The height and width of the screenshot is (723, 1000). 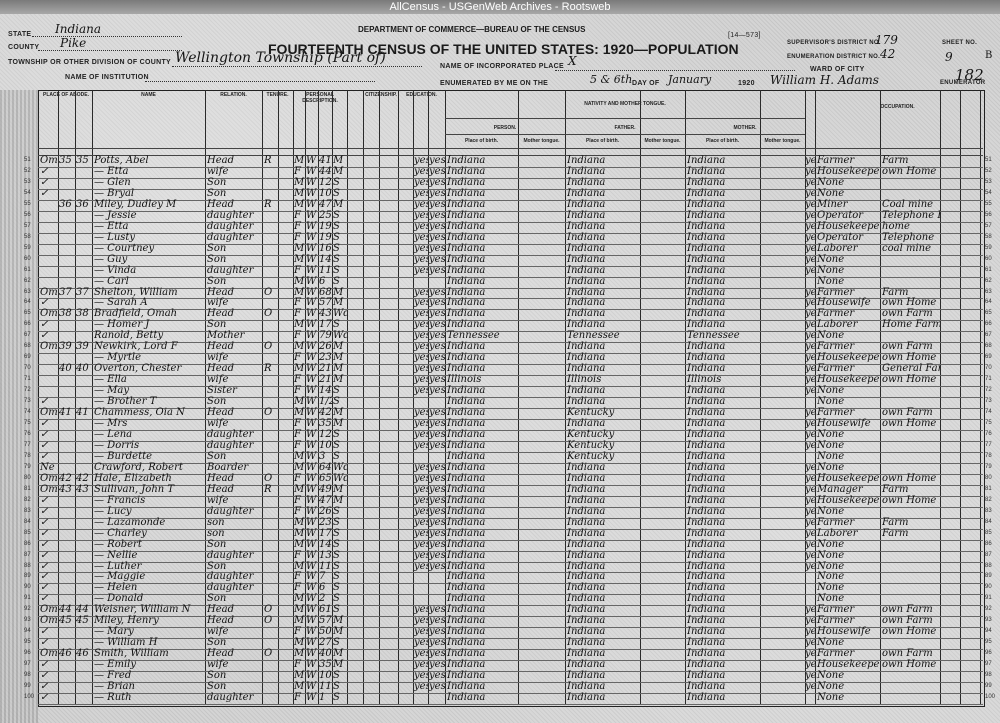 I want to click on cell-birth: Illinois, so click(x=464, y=380).